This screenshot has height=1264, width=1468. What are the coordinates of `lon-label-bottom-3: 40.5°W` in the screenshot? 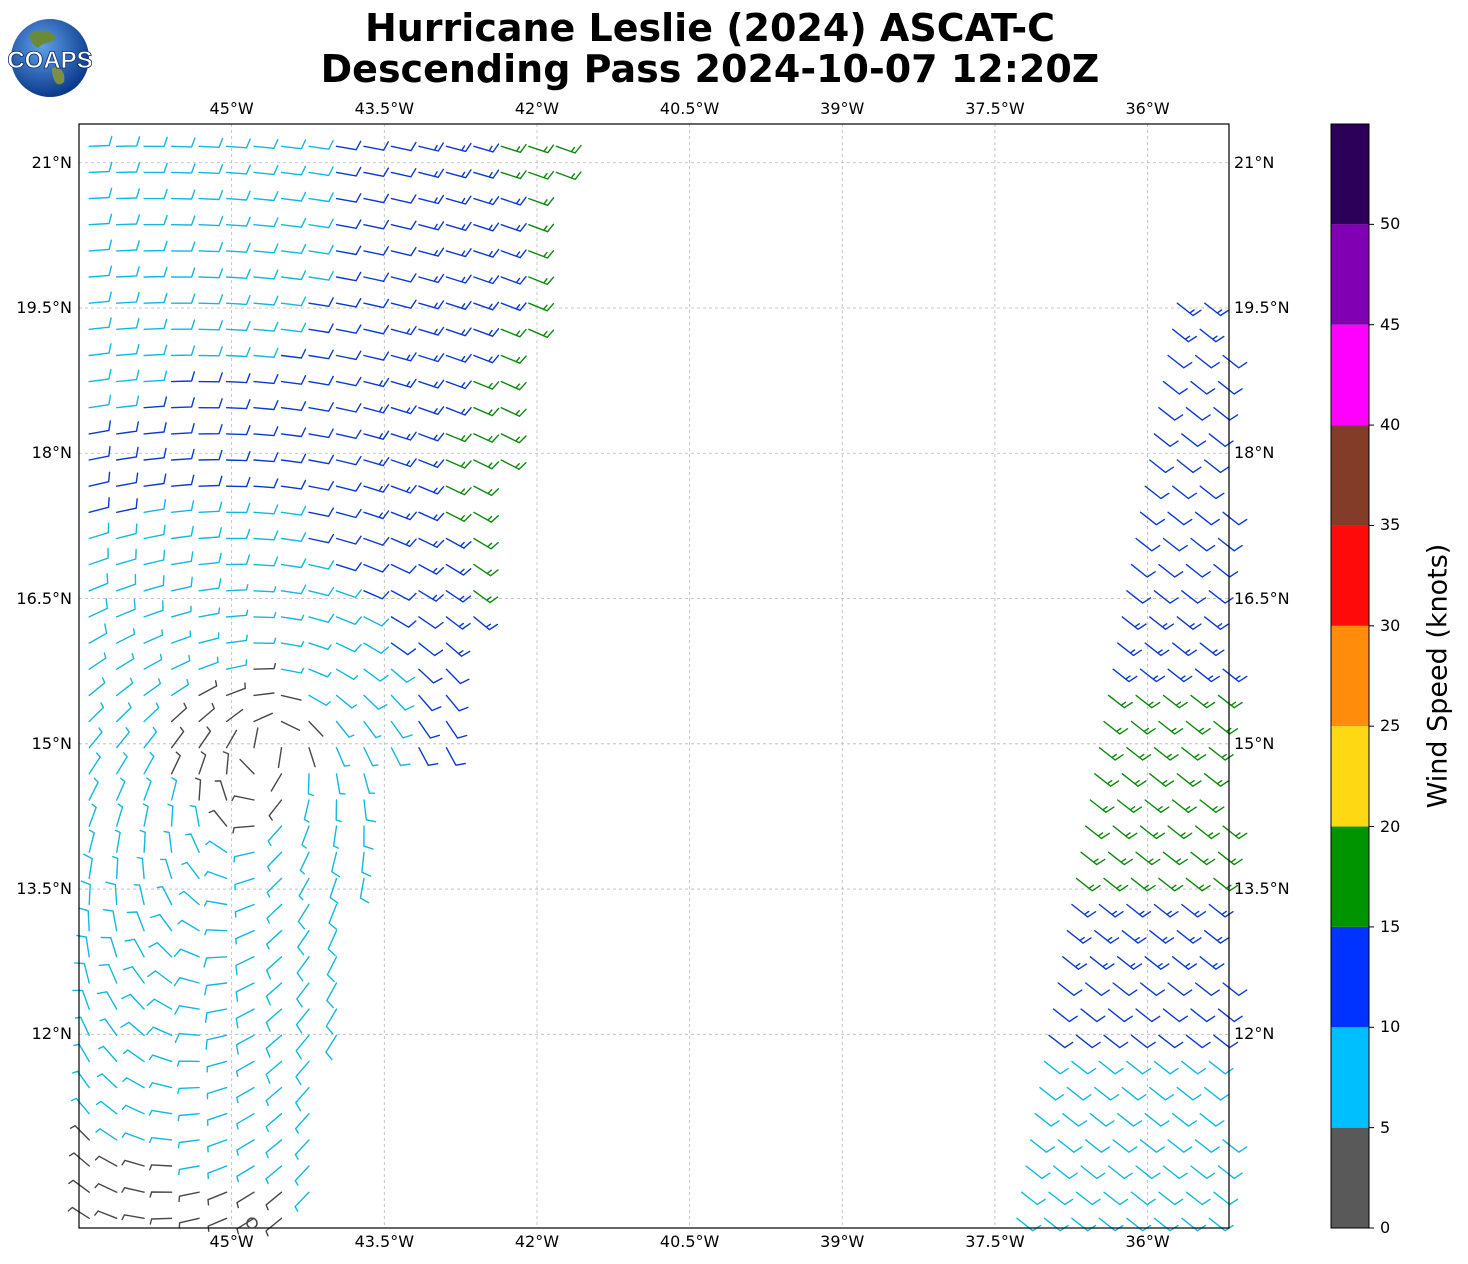 It's located at (689, 1241).